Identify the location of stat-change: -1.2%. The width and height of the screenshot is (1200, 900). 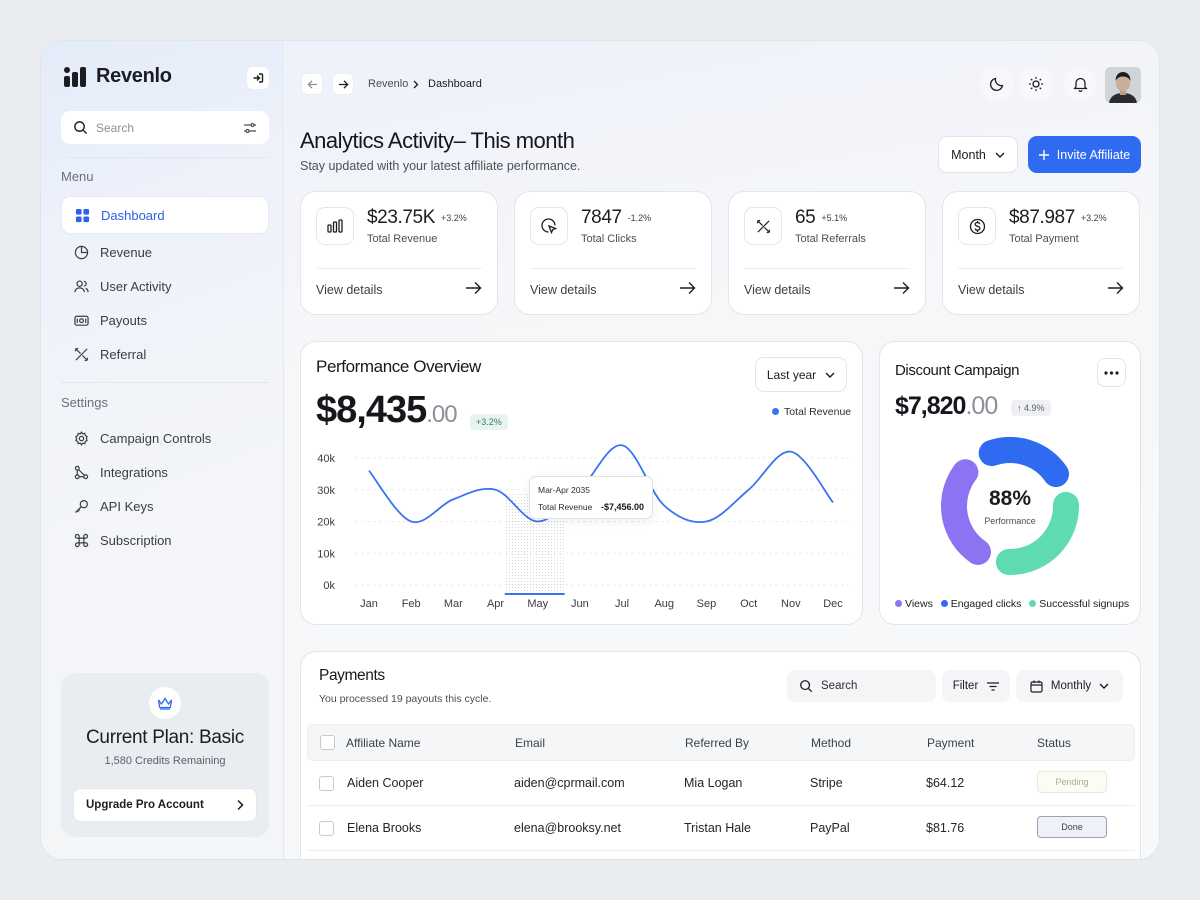
(639, 218).